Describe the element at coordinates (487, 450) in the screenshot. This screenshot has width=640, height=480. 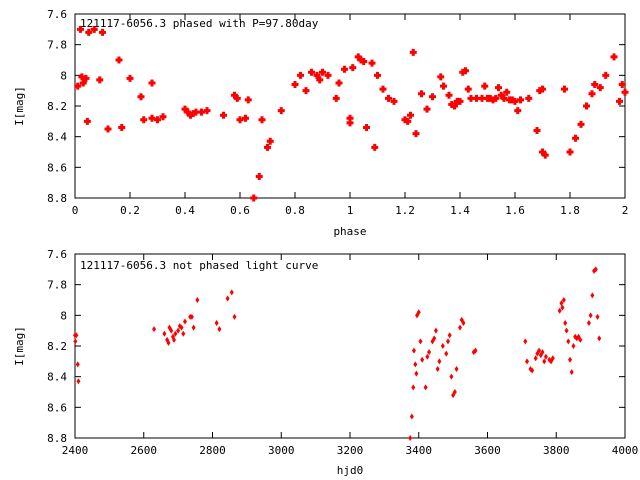
I see `x-tick-label: 3600` at that location.